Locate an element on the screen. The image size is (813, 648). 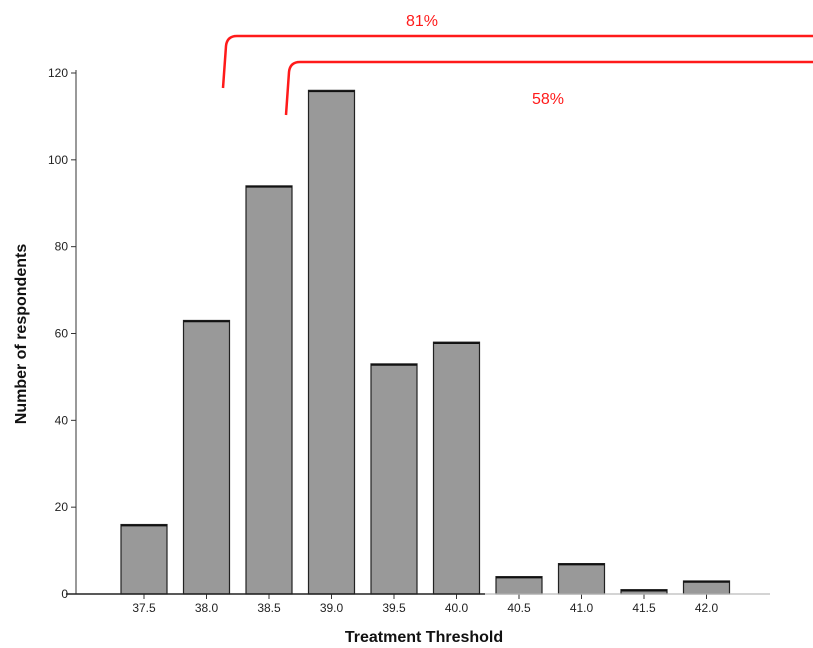
x-tick-label: 41.0 is located at coordinates (582, 608).